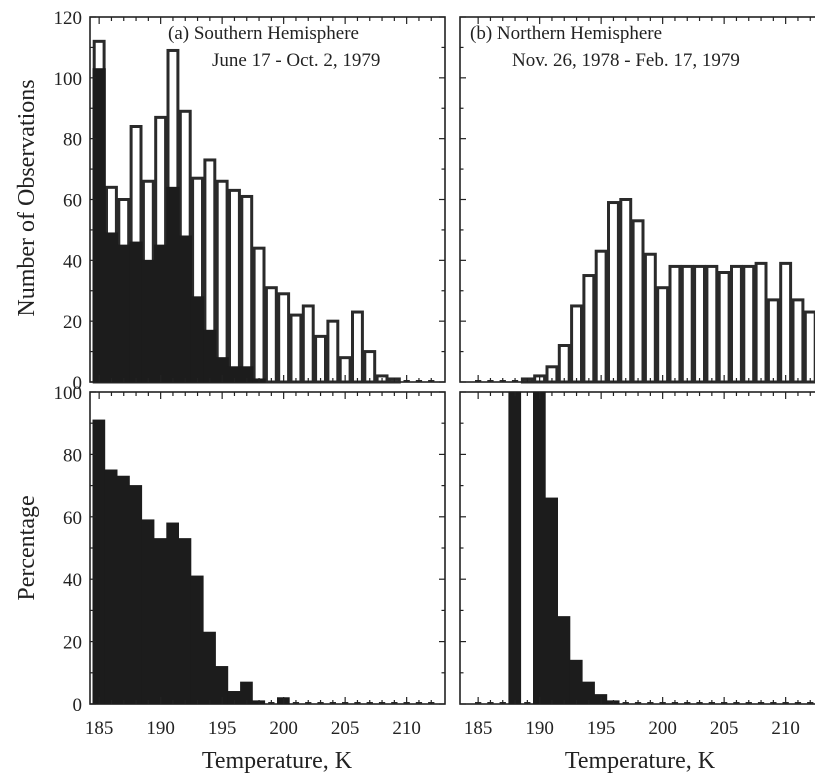  What do you see at coordinates (296, 60) in the screenshot?
I see `panel-a-dates: June 17 - Oct. 2, 1979` at bounding box center [296, 60].